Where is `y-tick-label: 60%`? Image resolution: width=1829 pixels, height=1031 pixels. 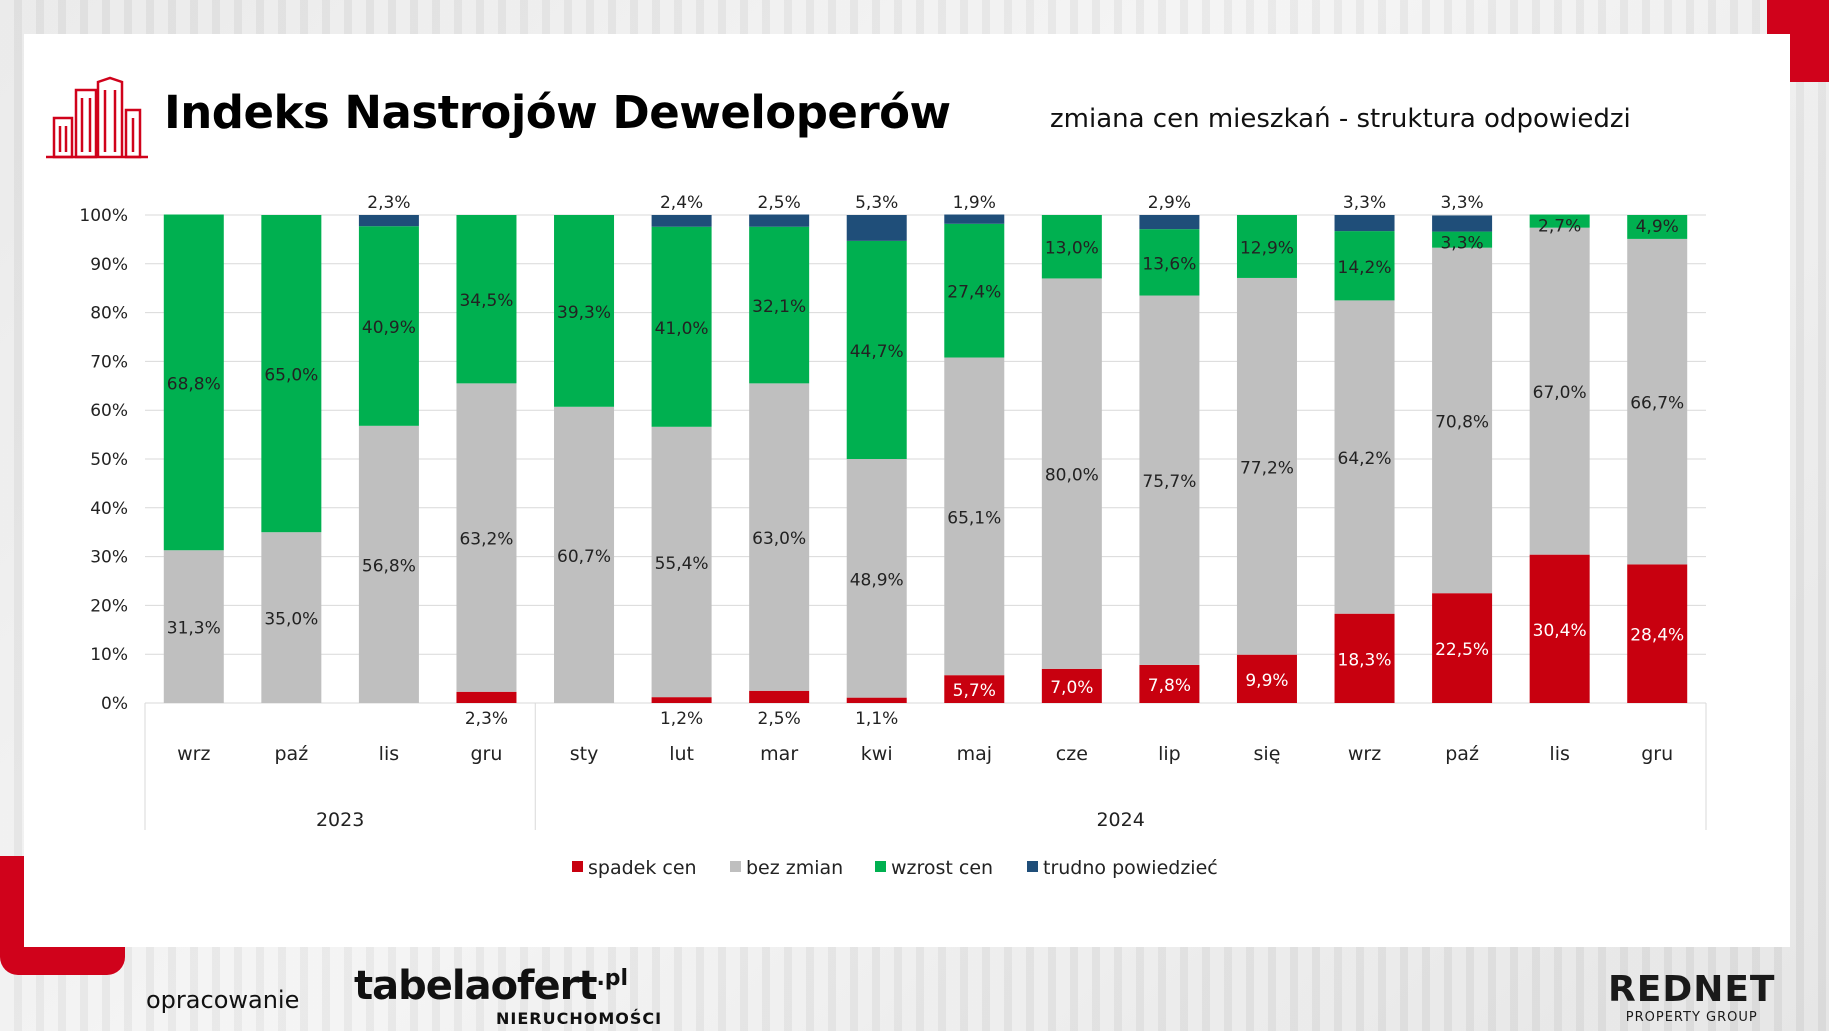
y-tick-label: 60% is located at coordinates (109, 411).